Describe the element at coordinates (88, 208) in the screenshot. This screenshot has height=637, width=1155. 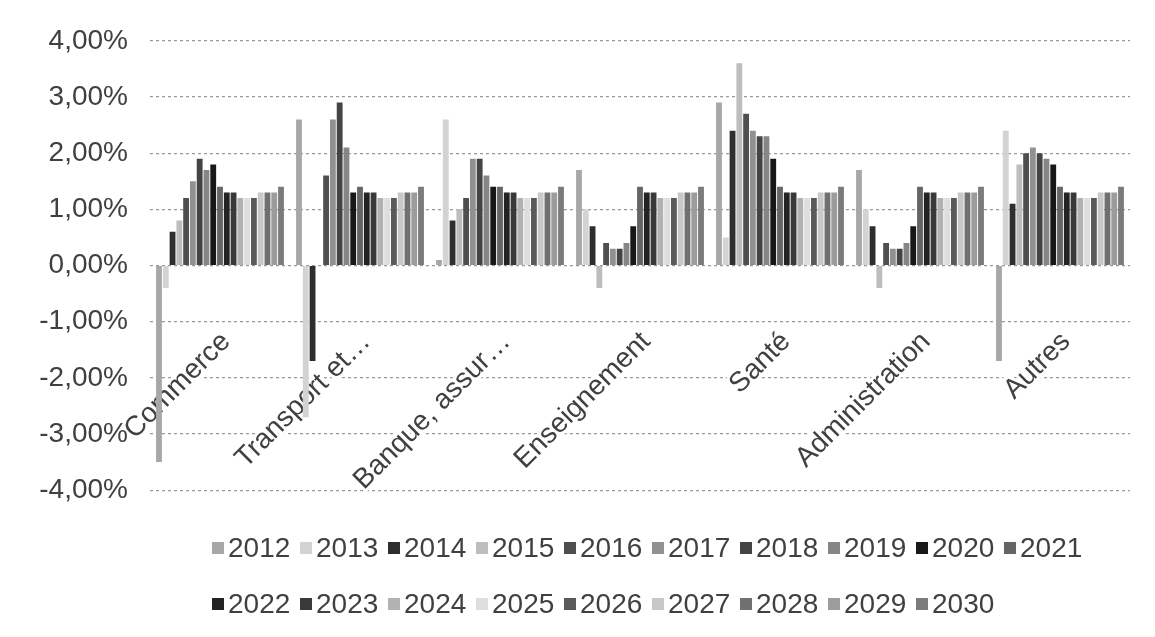
I see `y-tick-label: 1,00%` at that location.